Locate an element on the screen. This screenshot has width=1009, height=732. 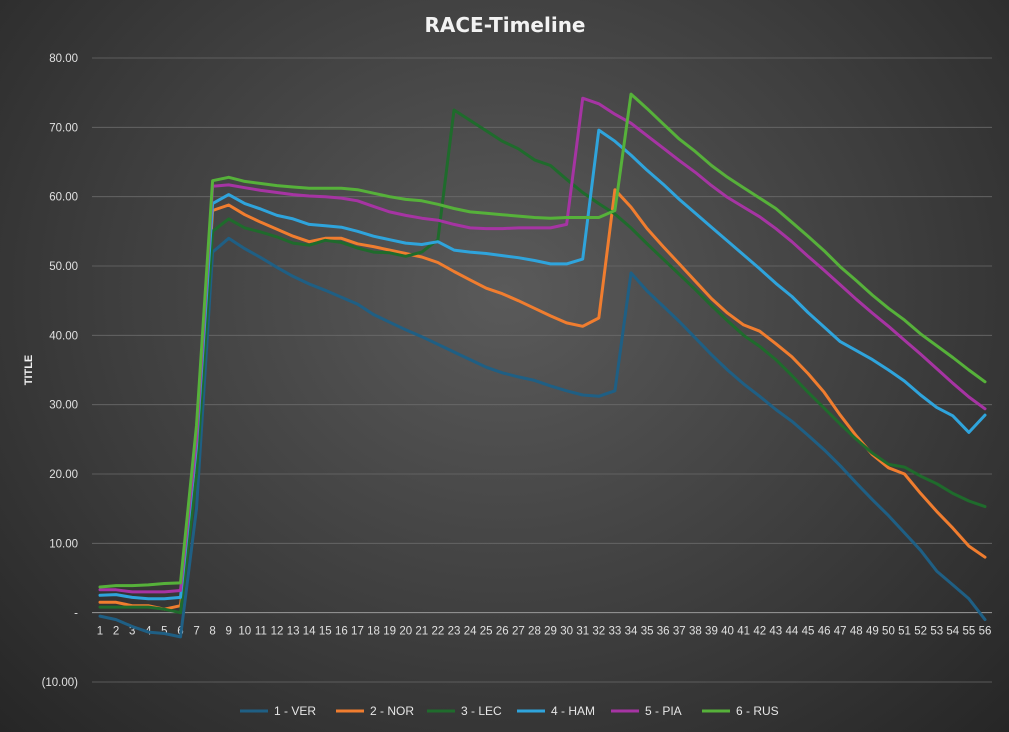
x-tick-label: 20 is located at coordinates (405, 632).